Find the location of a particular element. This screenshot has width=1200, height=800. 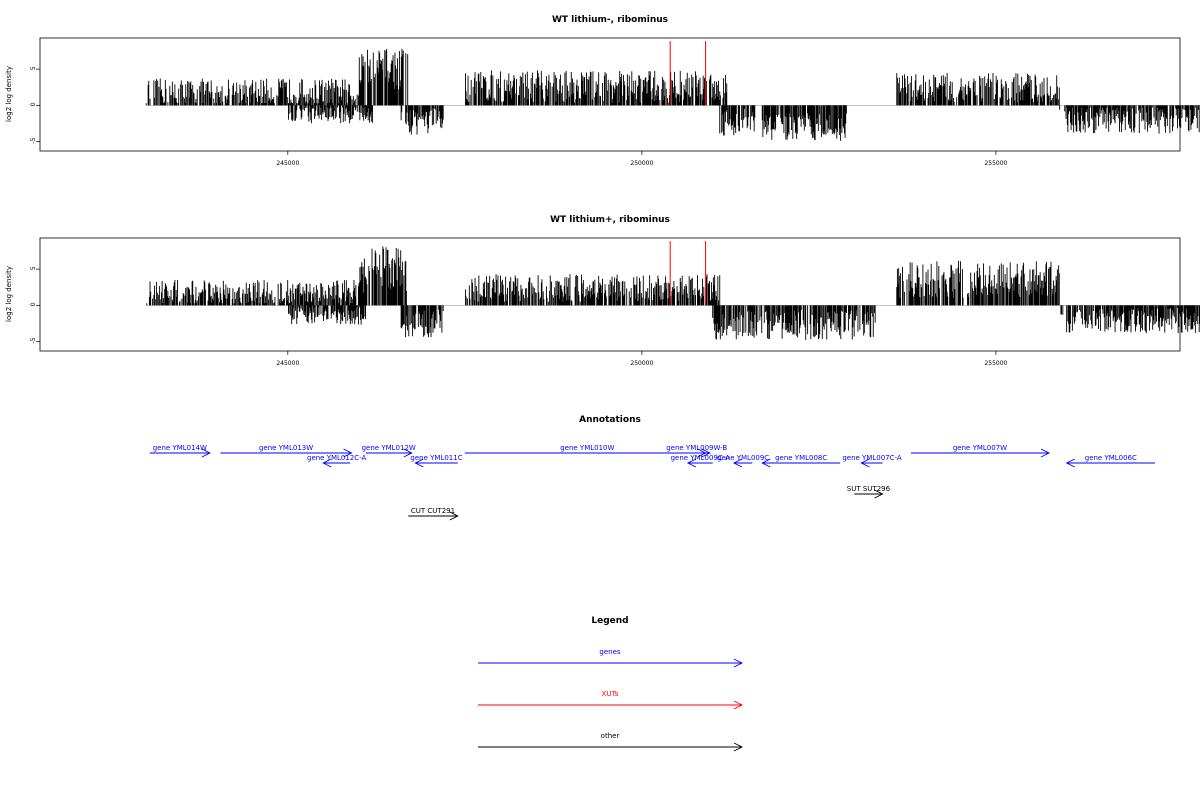

legend-title: Legend is located at coordinates (609, 621).